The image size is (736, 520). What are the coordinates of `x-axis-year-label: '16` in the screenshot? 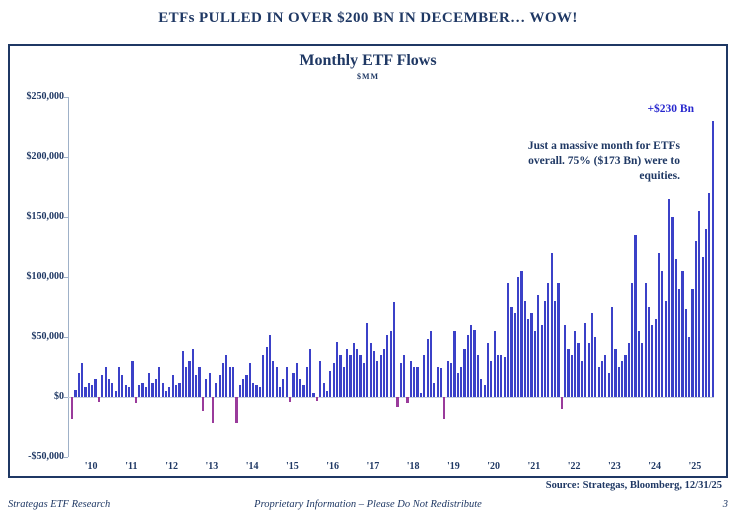 It's located at (332, 466).